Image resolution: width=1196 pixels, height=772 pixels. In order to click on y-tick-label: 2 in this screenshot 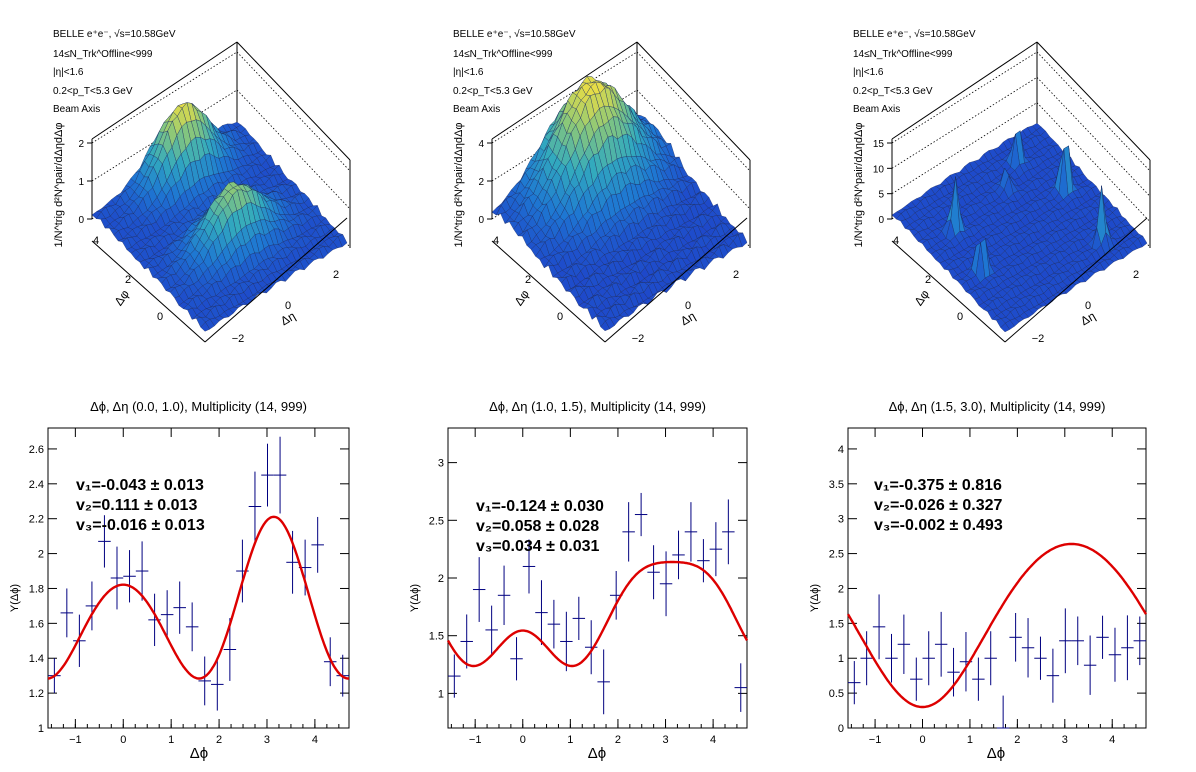, I will do `click(841, 589)`.